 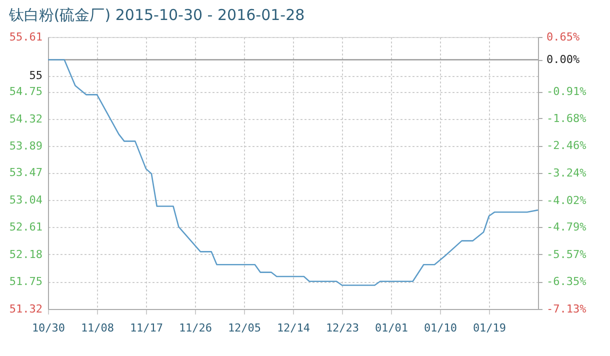 I want to click on x-tick-label: 12/14, so click(x=293, y=328).